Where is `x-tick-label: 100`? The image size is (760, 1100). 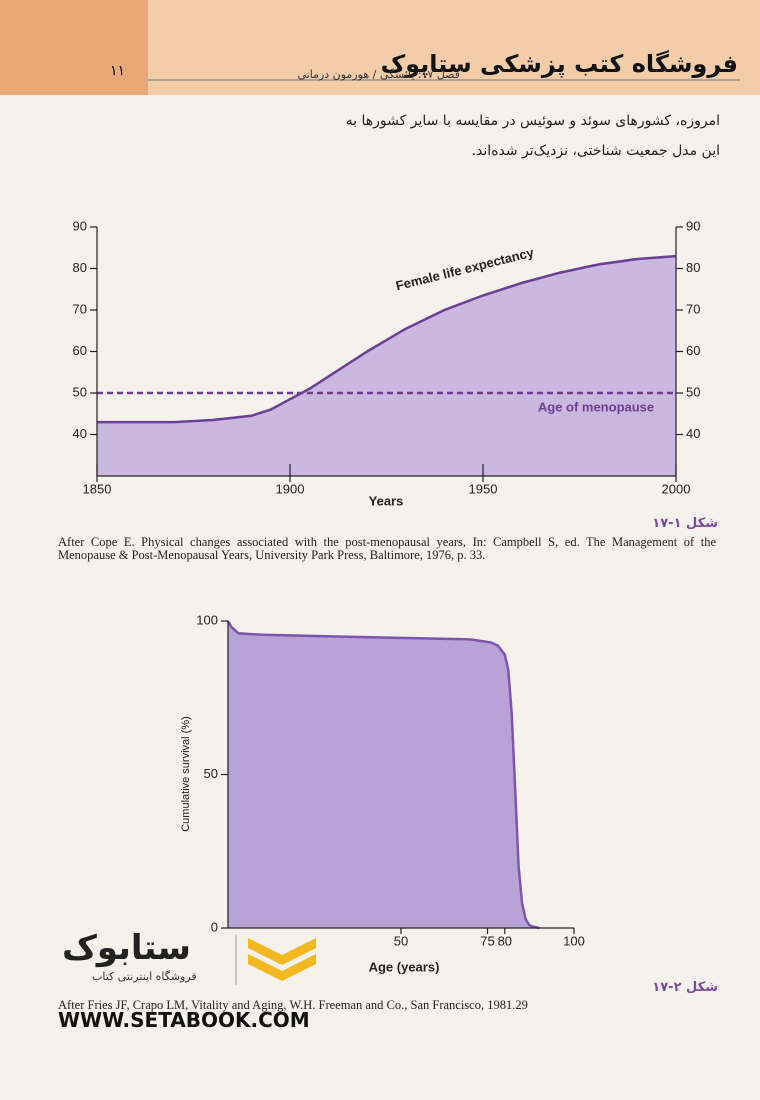 x-tick-label: 100 is located at coordinates (574, 940).